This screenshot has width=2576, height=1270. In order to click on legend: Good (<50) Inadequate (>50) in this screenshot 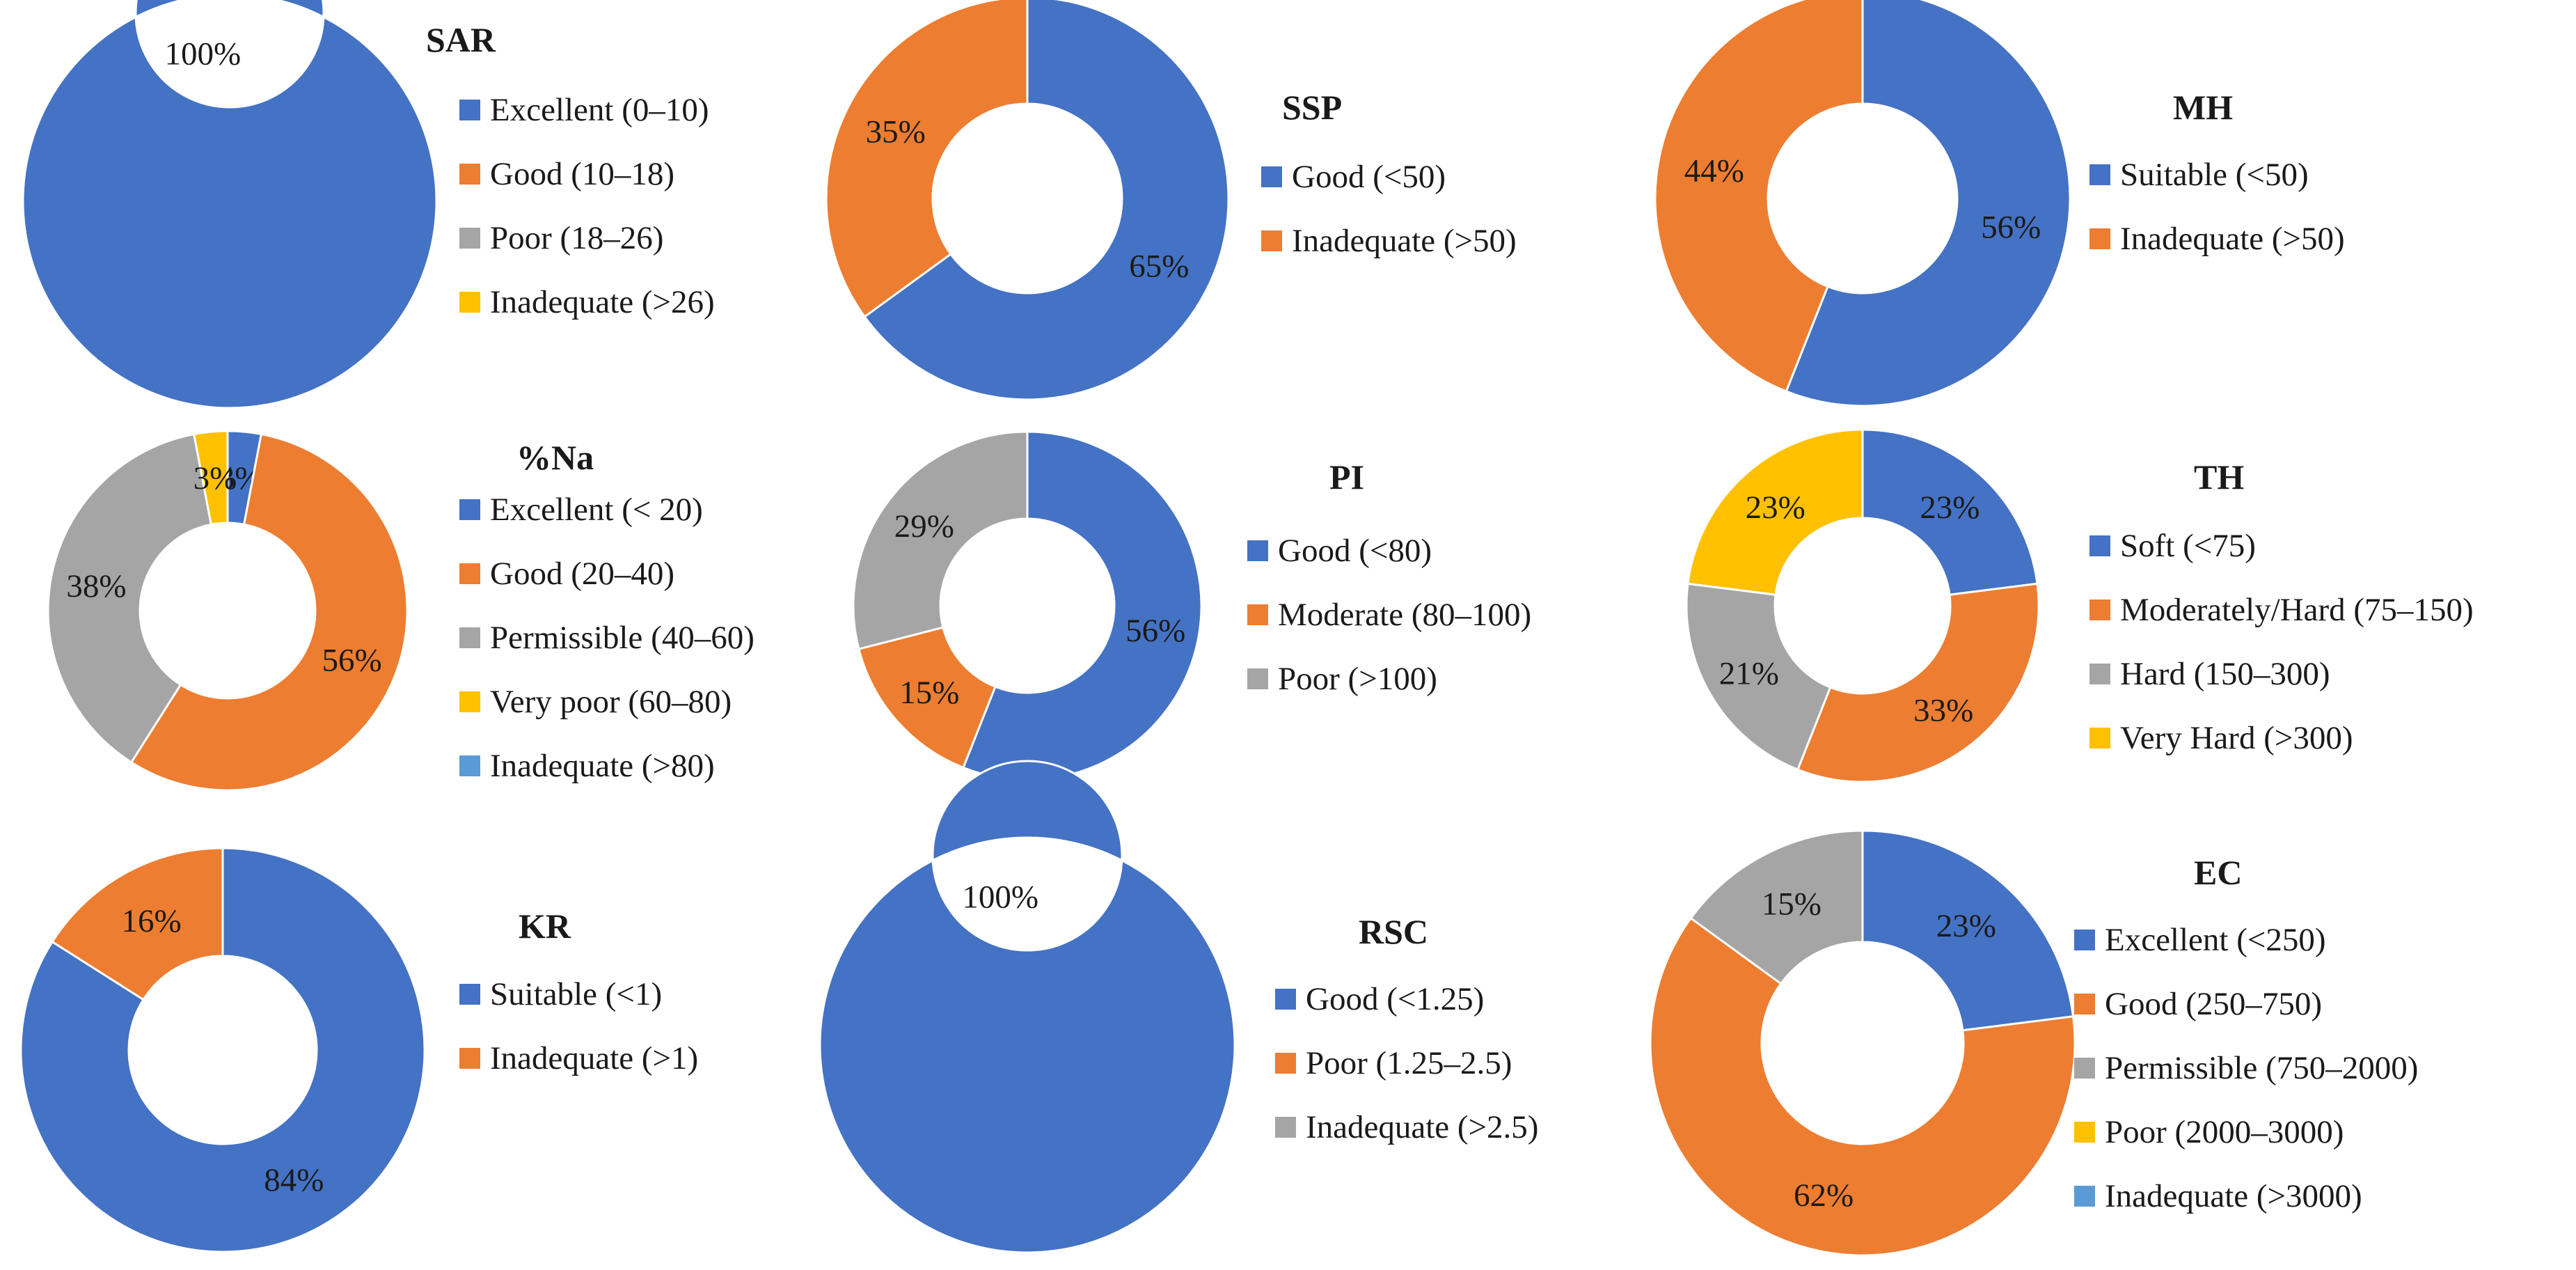, I will do `click(1389, 209)`.